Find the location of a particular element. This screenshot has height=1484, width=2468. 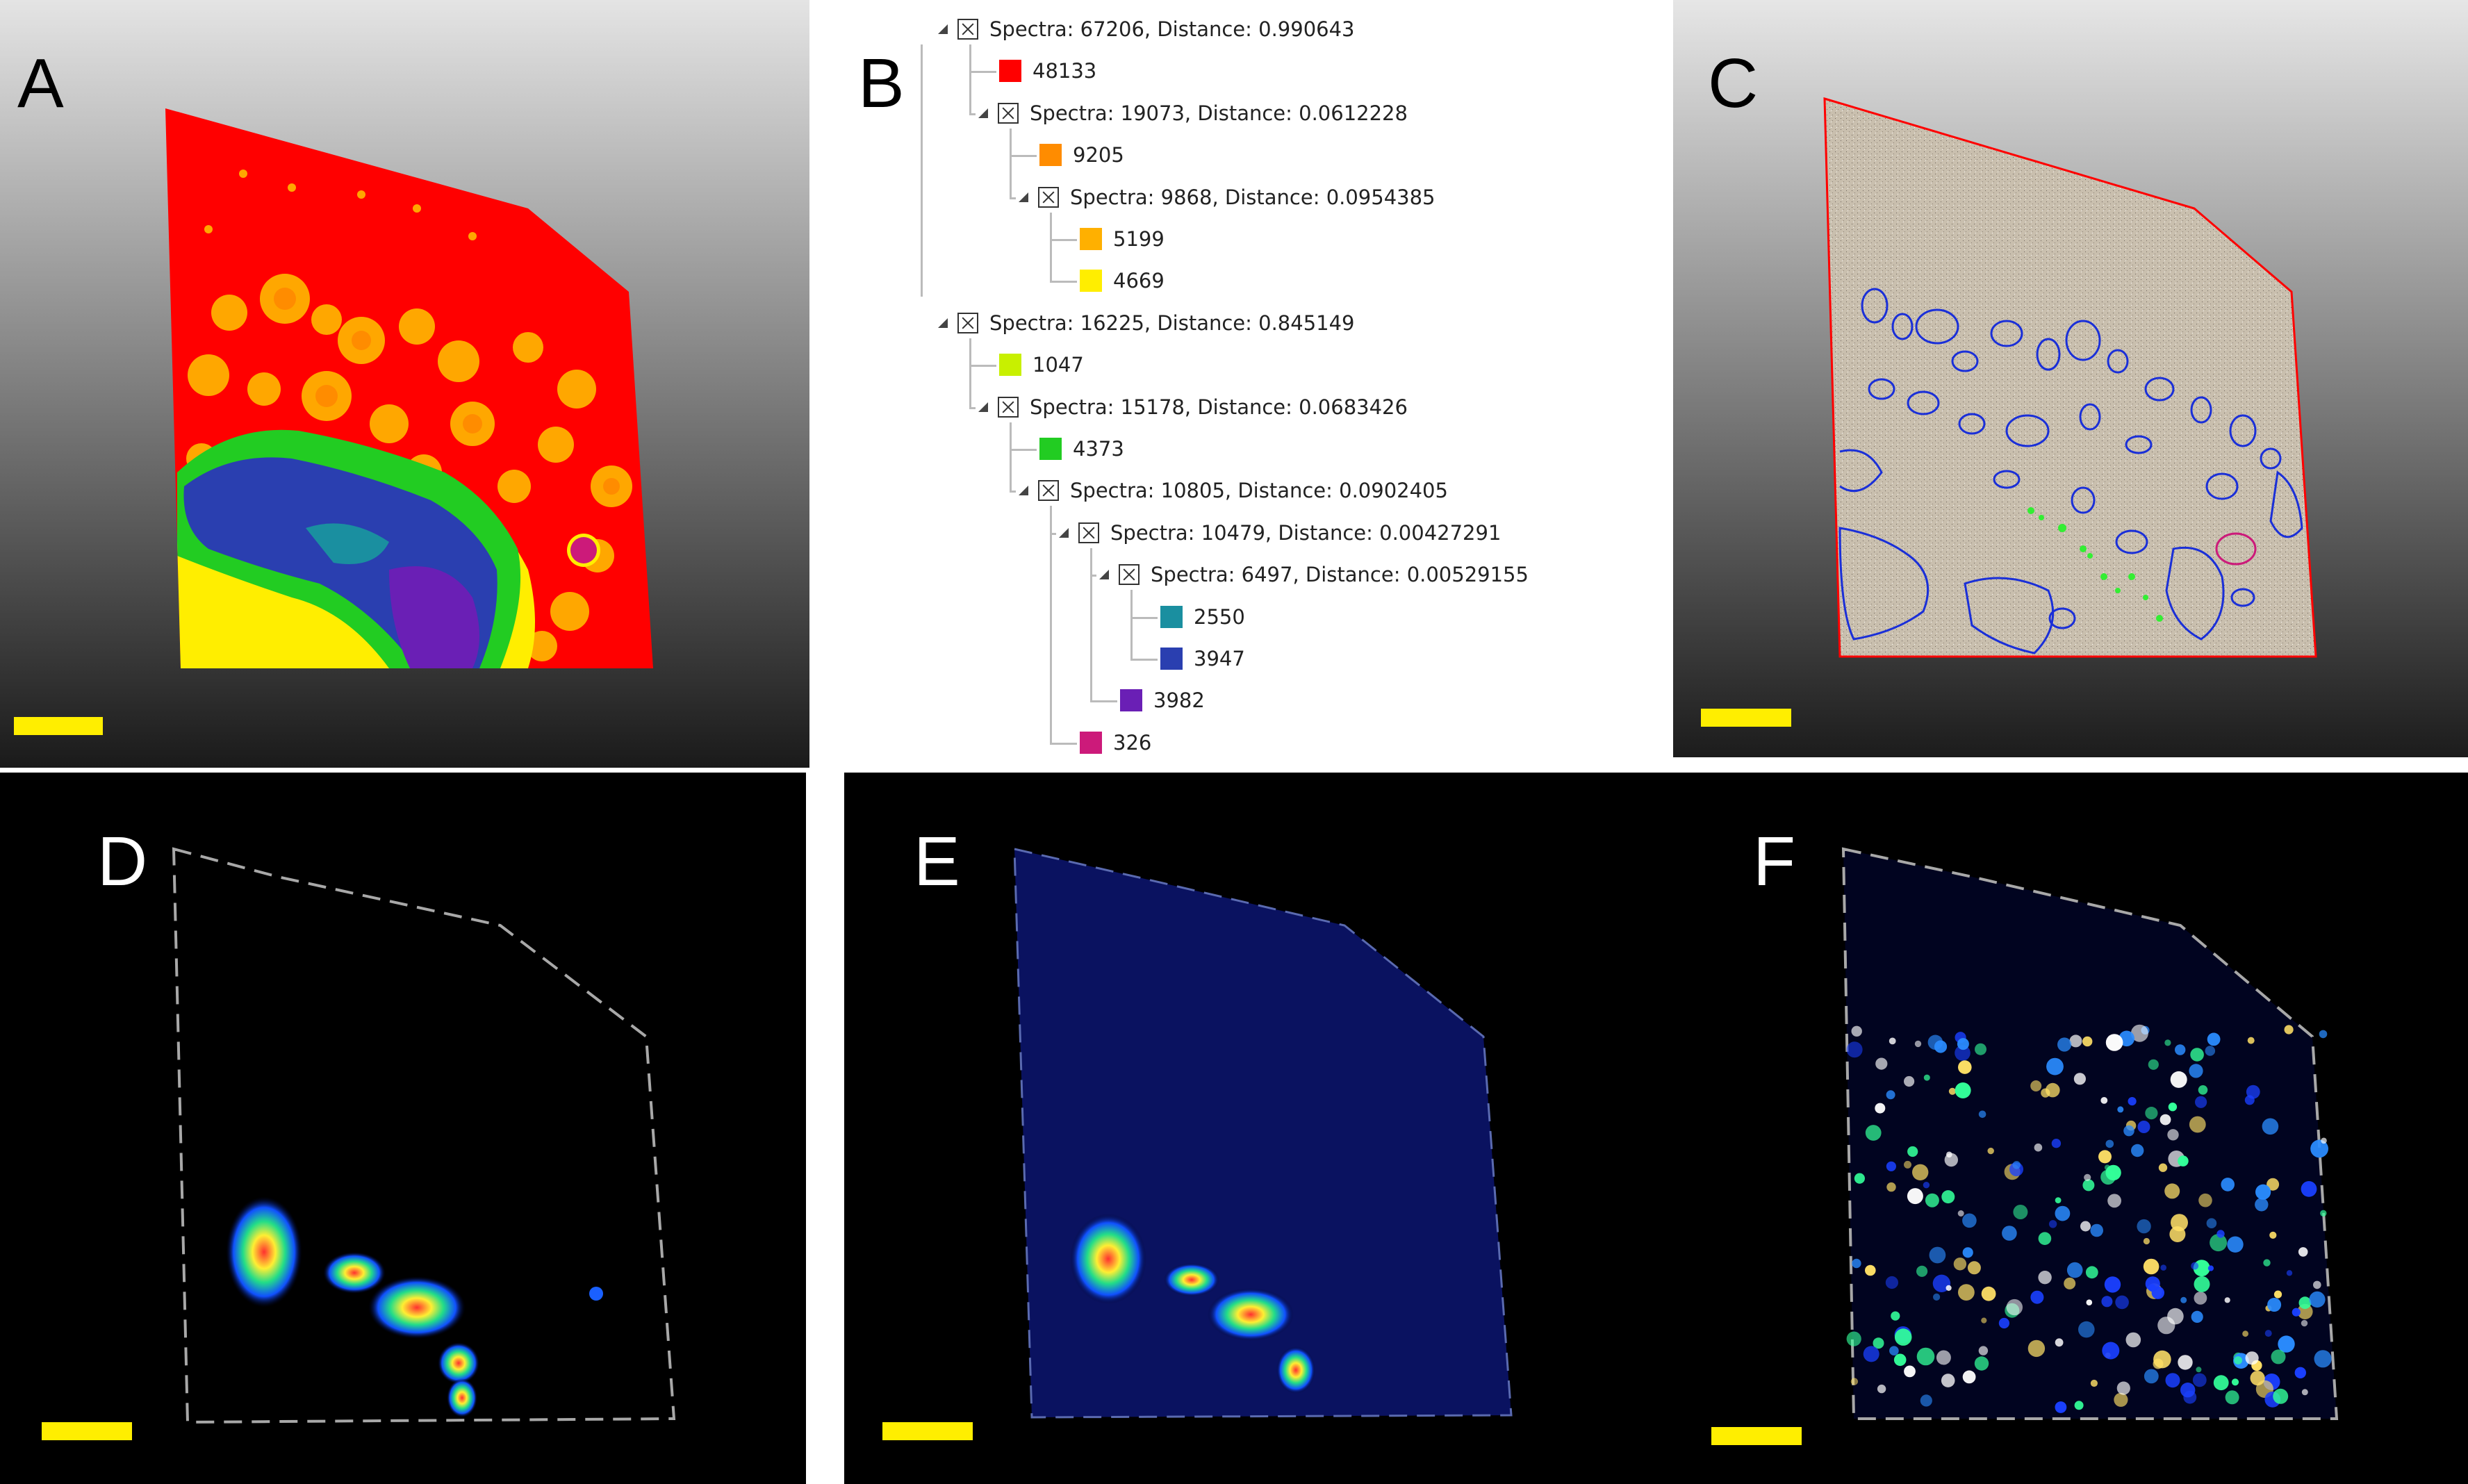

tree-leaf-node: 326 is located at coordinates (1115, 742).